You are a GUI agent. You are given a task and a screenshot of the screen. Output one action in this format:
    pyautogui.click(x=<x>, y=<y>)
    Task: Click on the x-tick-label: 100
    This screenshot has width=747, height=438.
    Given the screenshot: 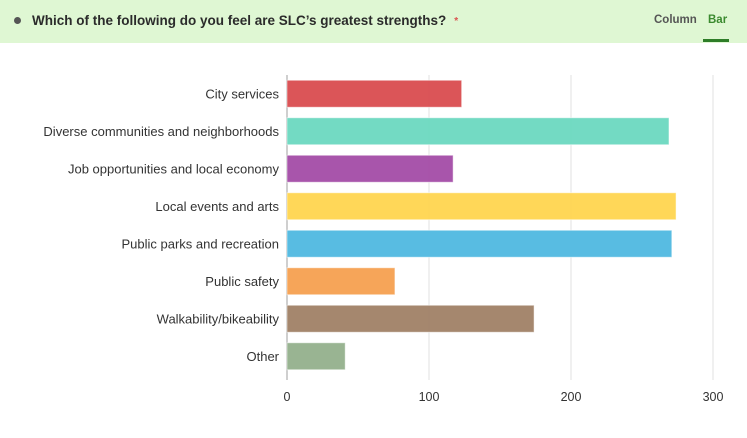 What is the action you would take?
    pyautogui.click(x=429, y=397)
    